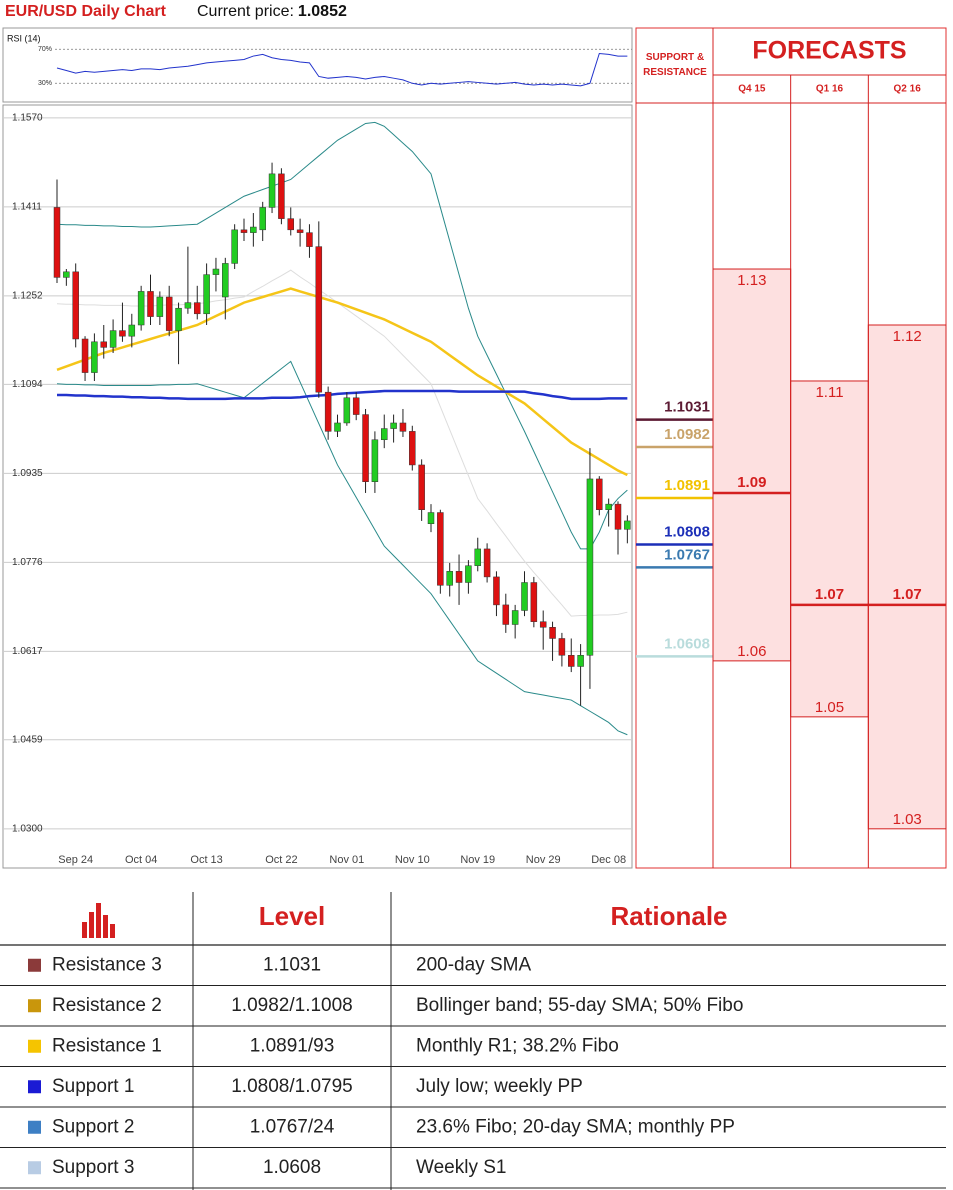  I want to click on forecast-low-label: 1.05, so click(829, 707).